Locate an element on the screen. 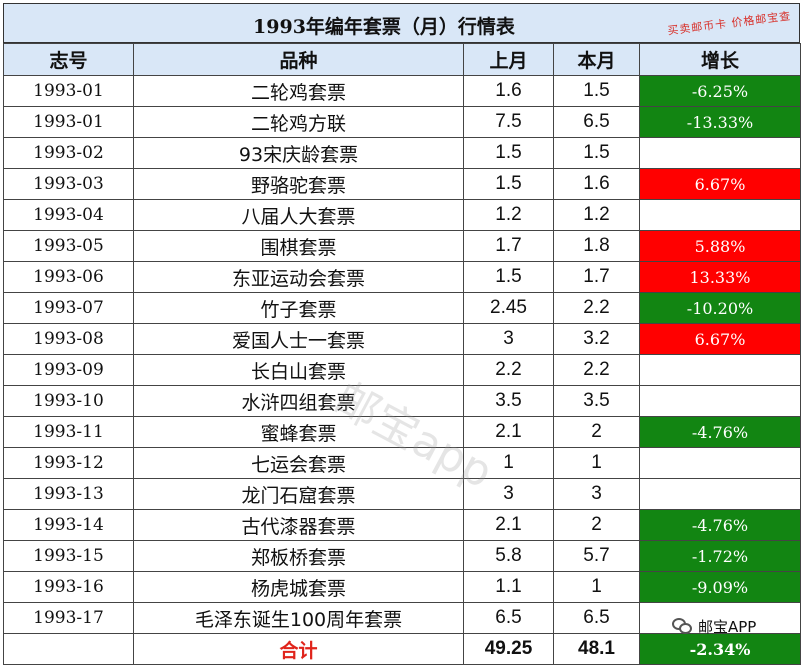 Image resolution: width=805 pixels, height=665 pixels. last-month-price: 3 is located at coordinates (508, 339).